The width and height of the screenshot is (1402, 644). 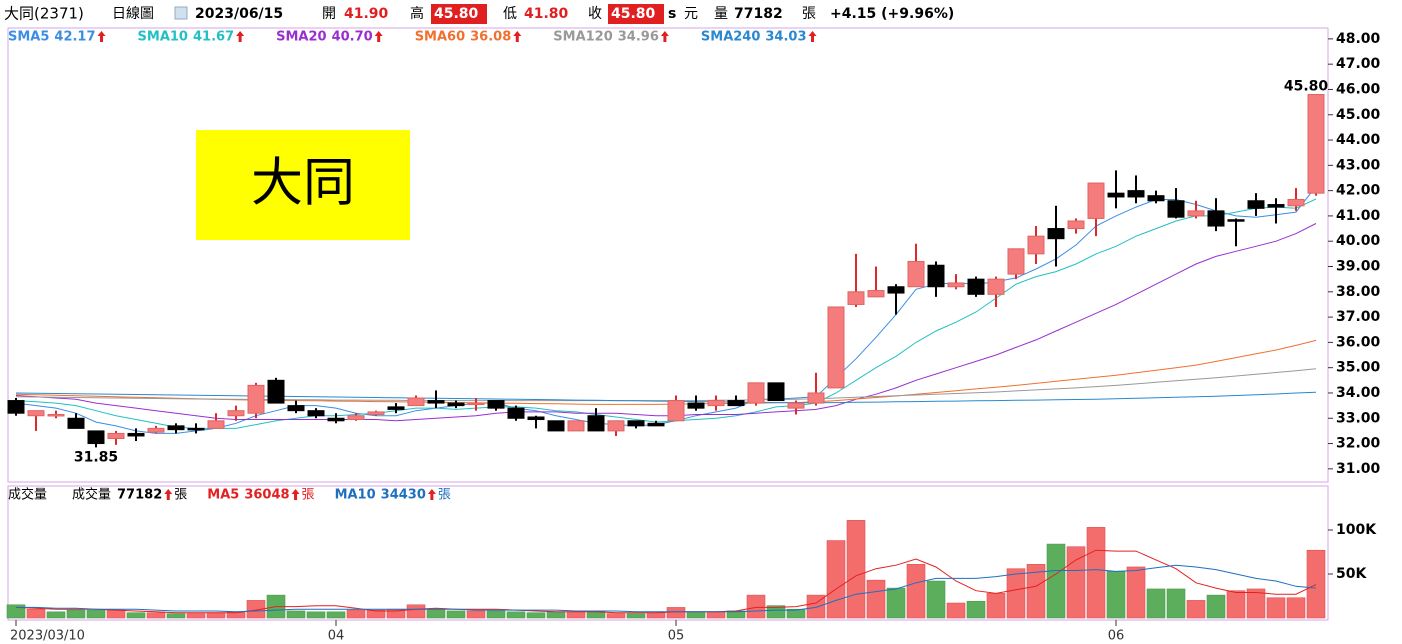 What do you see at coordinates (378, 36) in the screenshot?
I see `up-arrow` at bounding box center [378, 36].